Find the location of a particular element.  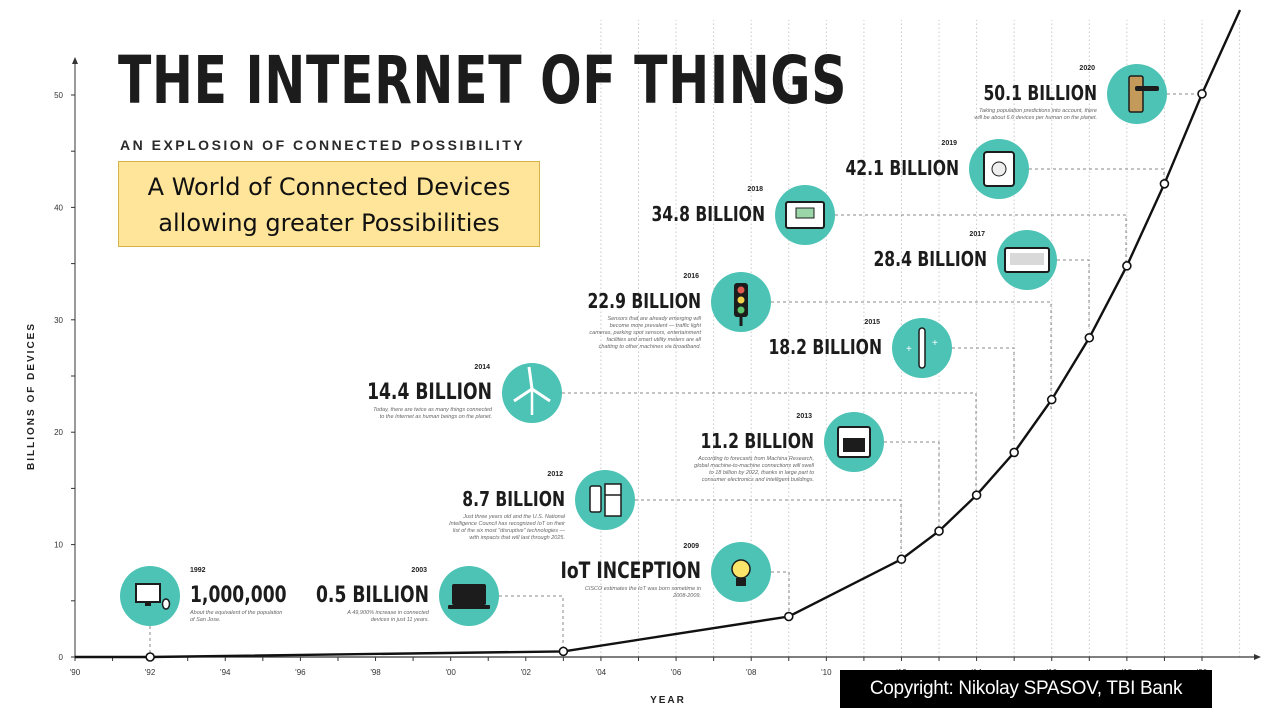

oven-icon is located at coordinates (854, 442).